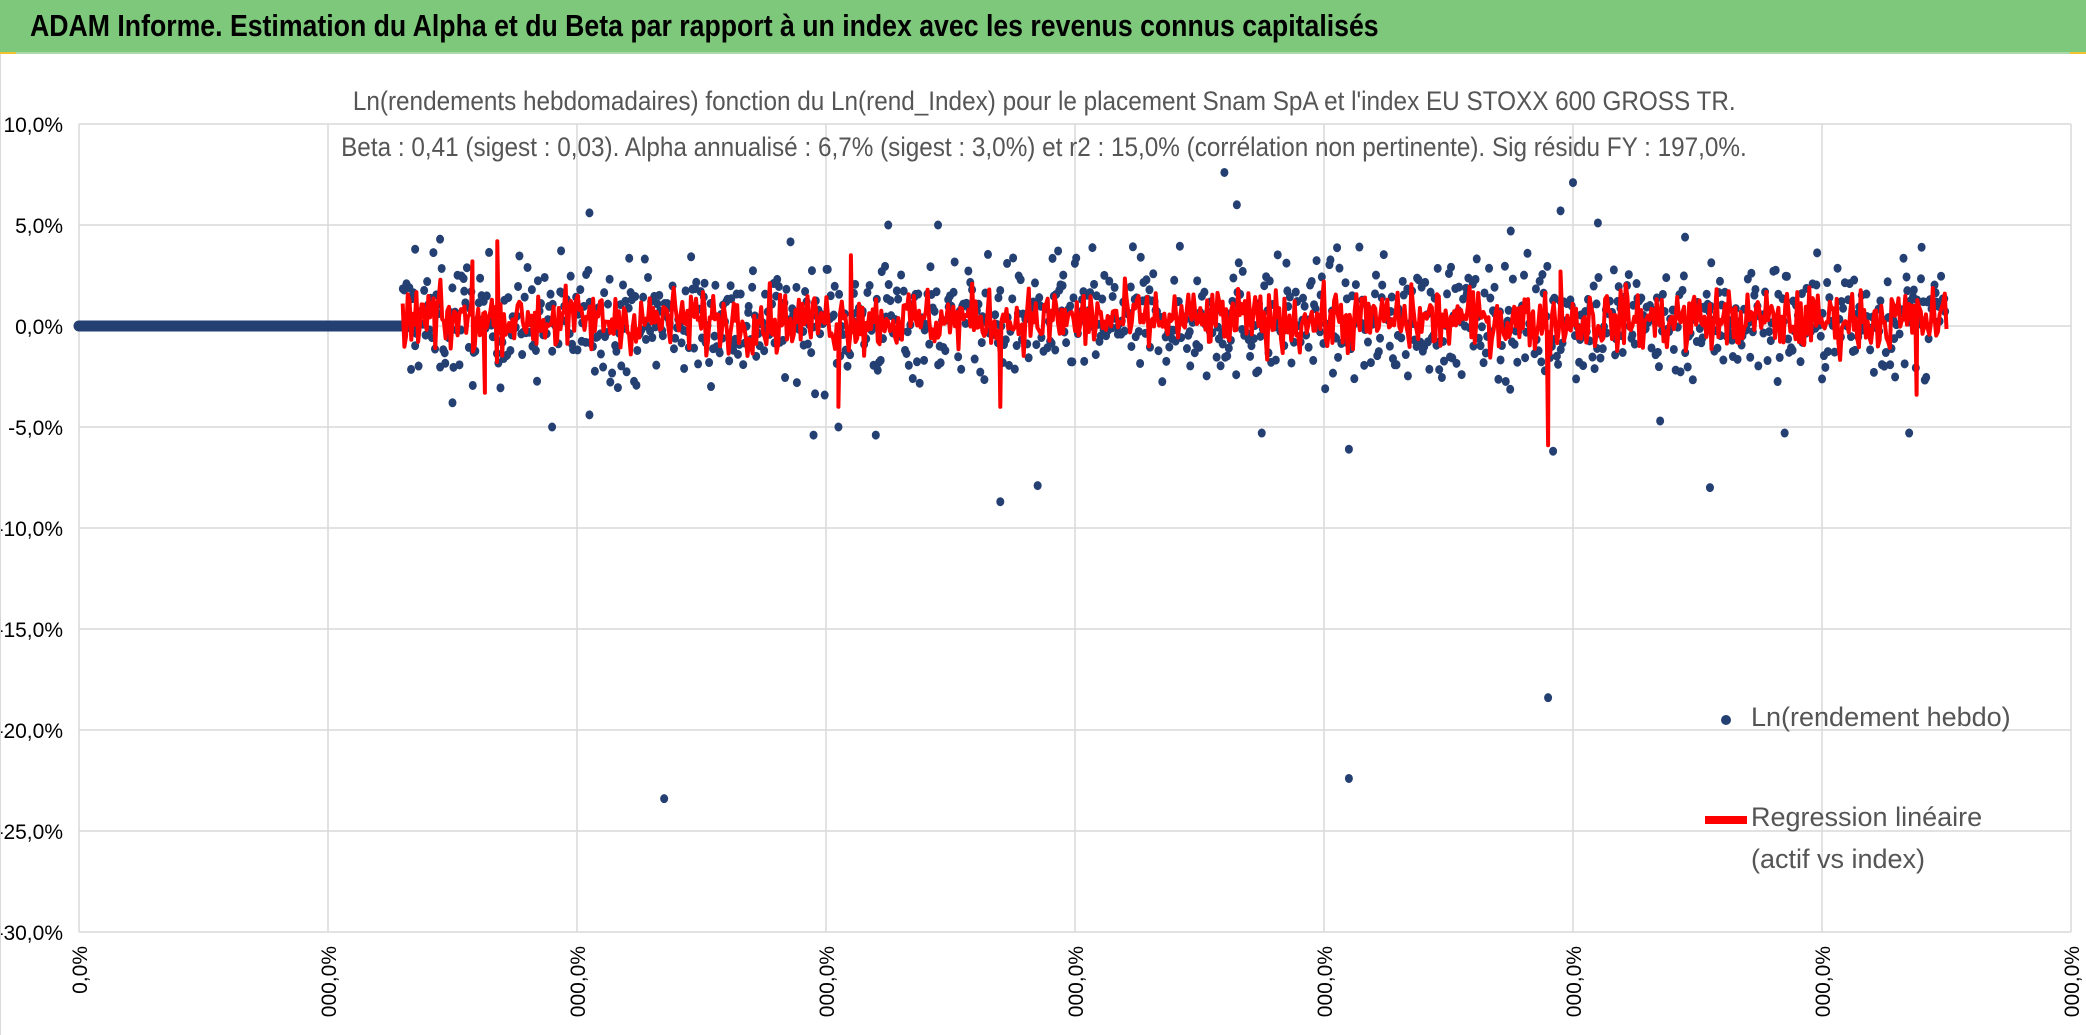 Image resolution: width=2086 pixels, height=1035 pixels. What do you see at coordinates (1726, 720) in the screenshot?
I see `legend-marker-scatter` at bounding box center [1726, 720].